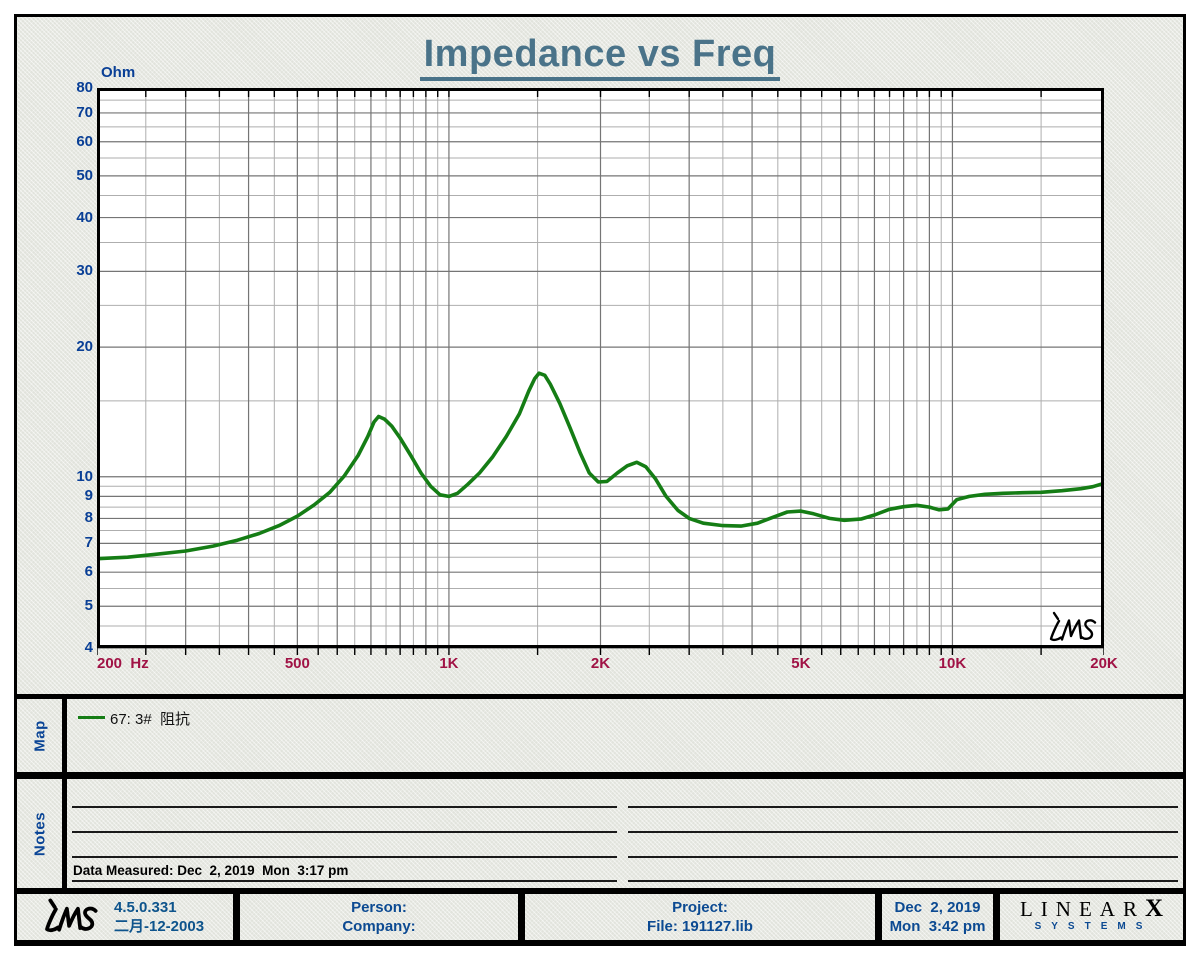 This screenshot has width=1200, height=960. Describe the element at coordinates (159, 926) in the screenshot. I see `version-date: 二月-12-2003` at that location.